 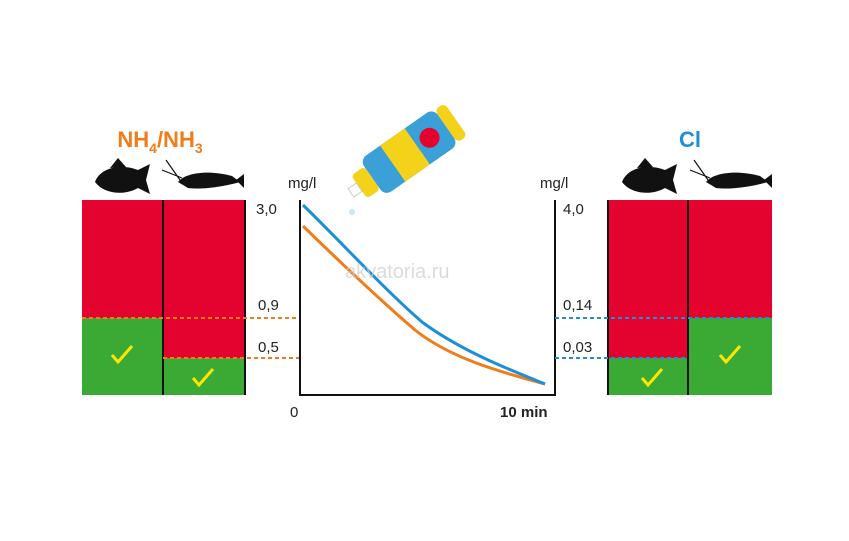 I want to click on title-sub: 3, so click(x=199, y=148).